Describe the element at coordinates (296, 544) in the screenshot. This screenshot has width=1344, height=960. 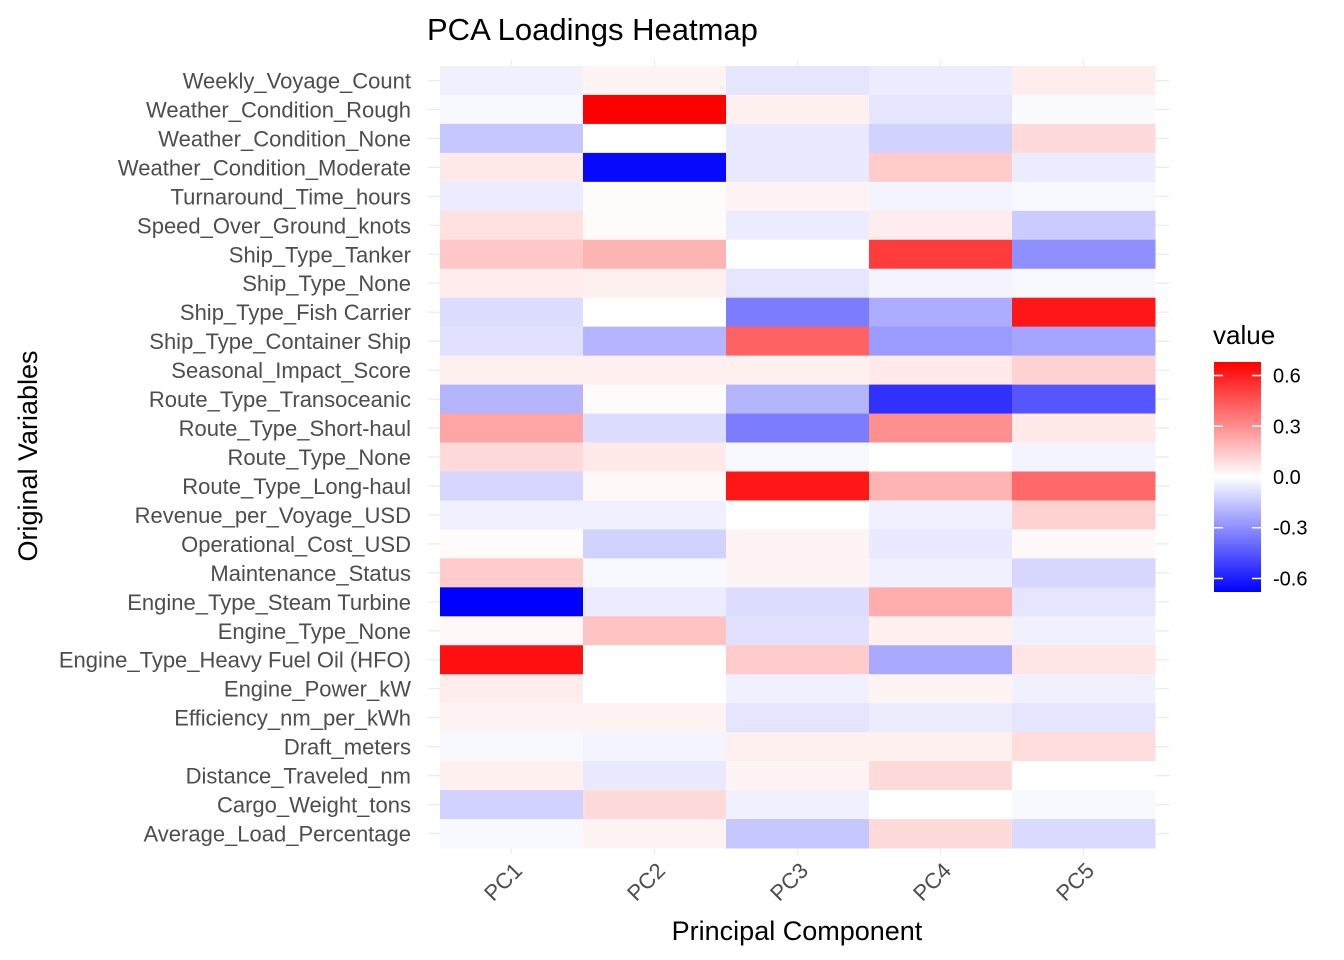
I see `y-tick-label: Operational_Cost_USD` at that location.